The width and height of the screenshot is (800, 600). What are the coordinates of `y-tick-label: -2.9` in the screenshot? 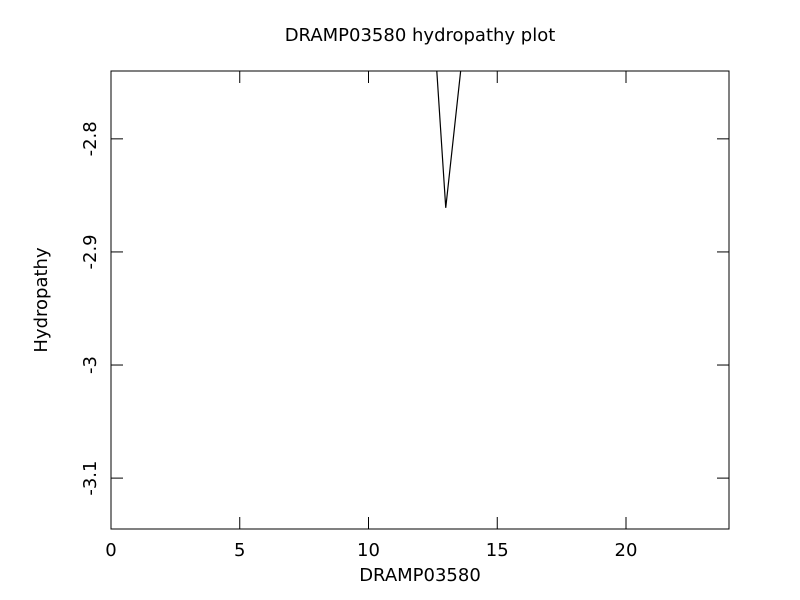 It's located at (90, 251).